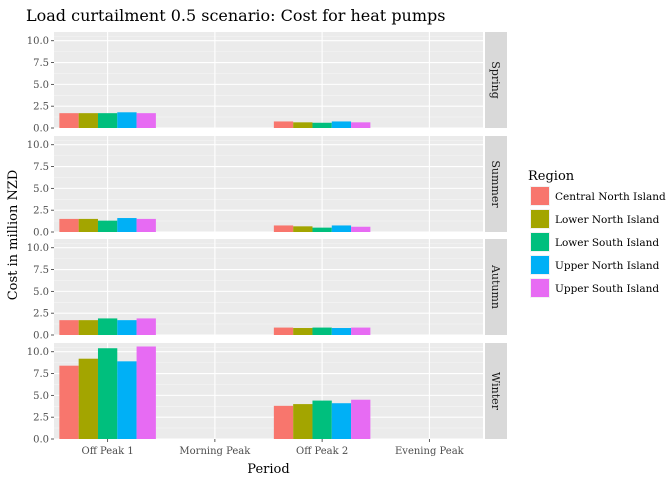 This screenshot has height=484, width=672. Describe the element at coordinates (146, 326) in the screenshot. I see `bar-autumn-off-peak-1-upper-south-island` at that location.